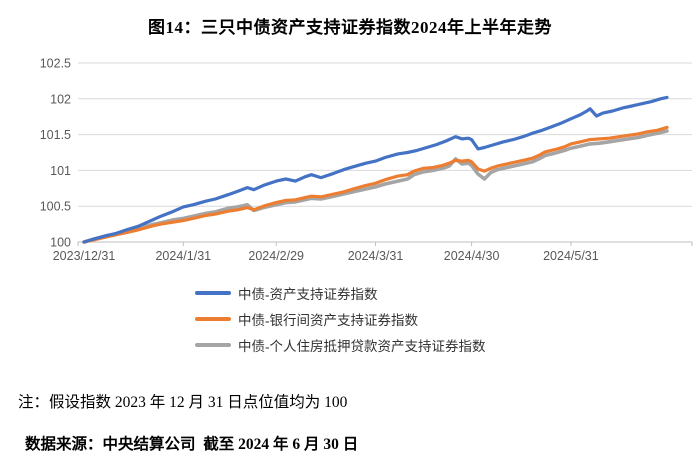  Describe the element at coordinates (472, 256) in the screenshot. I see `svg-text: 2024/4/30` at that location.